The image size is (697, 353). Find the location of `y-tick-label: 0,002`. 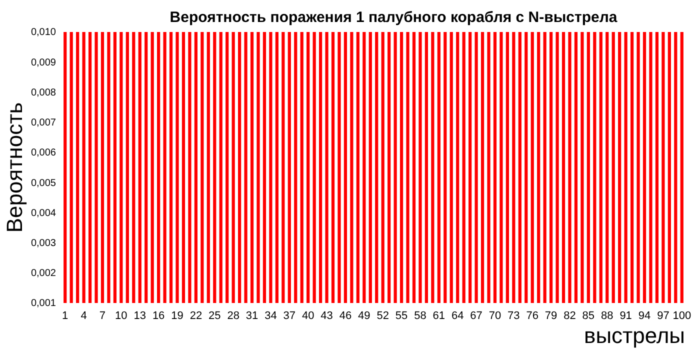

y-tick-label: 0,002 is located at coordinates (43, 274).